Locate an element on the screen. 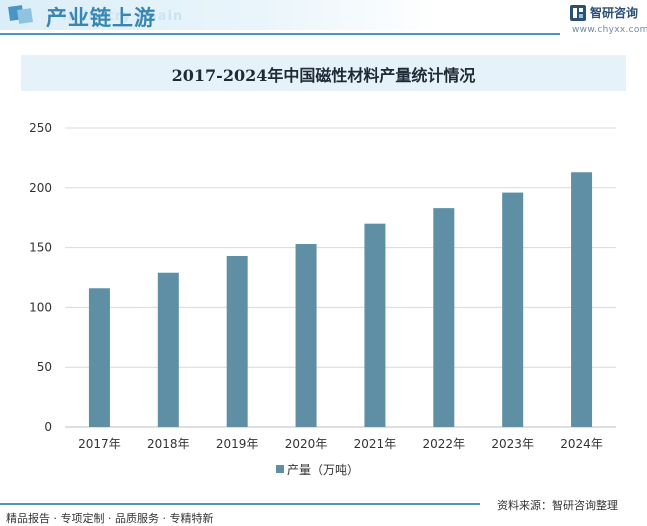 The image size is (647, 526). y-tick-label: 200 is located at coordinates (40, 188).